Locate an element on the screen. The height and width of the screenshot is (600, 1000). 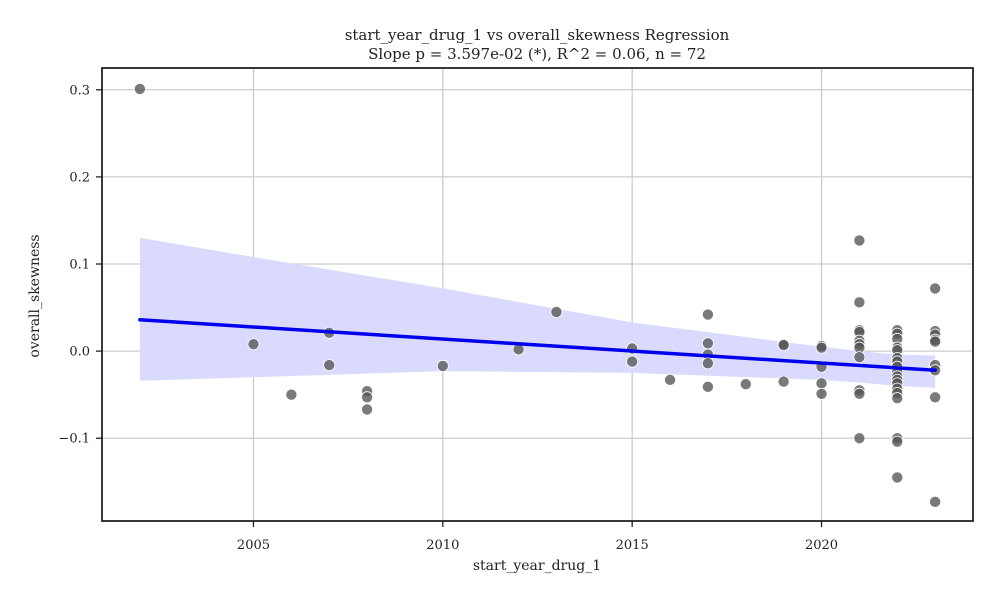
y-tick-label: 0.0 is located at coordinates (79, 352).